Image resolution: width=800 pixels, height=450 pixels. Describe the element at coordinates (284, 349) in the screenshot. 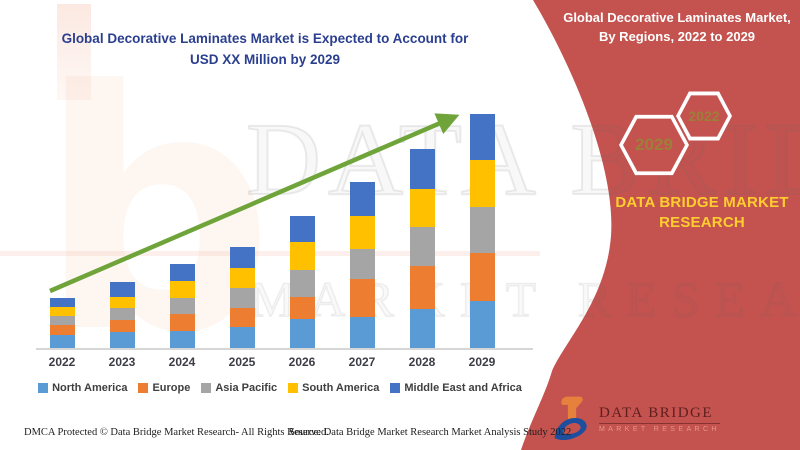

I see `x-axis-line` at that location.